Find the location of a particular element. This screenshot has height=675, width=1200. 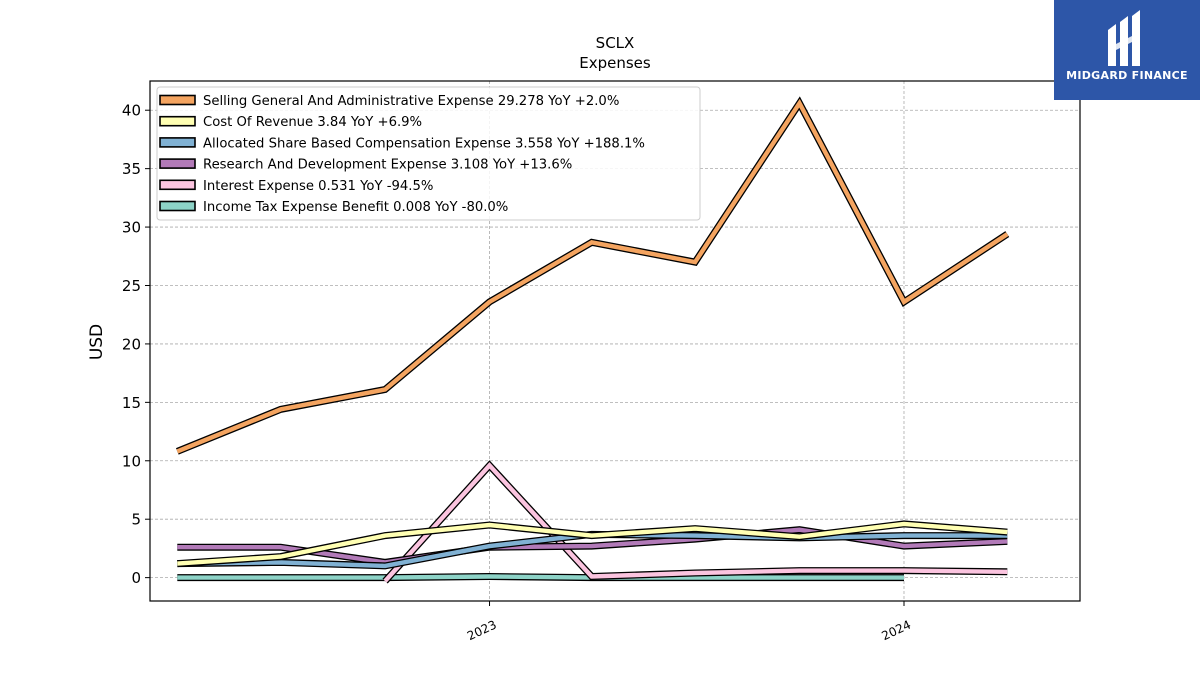

y-tick-label: 5 is located at coordinates (136, 520).